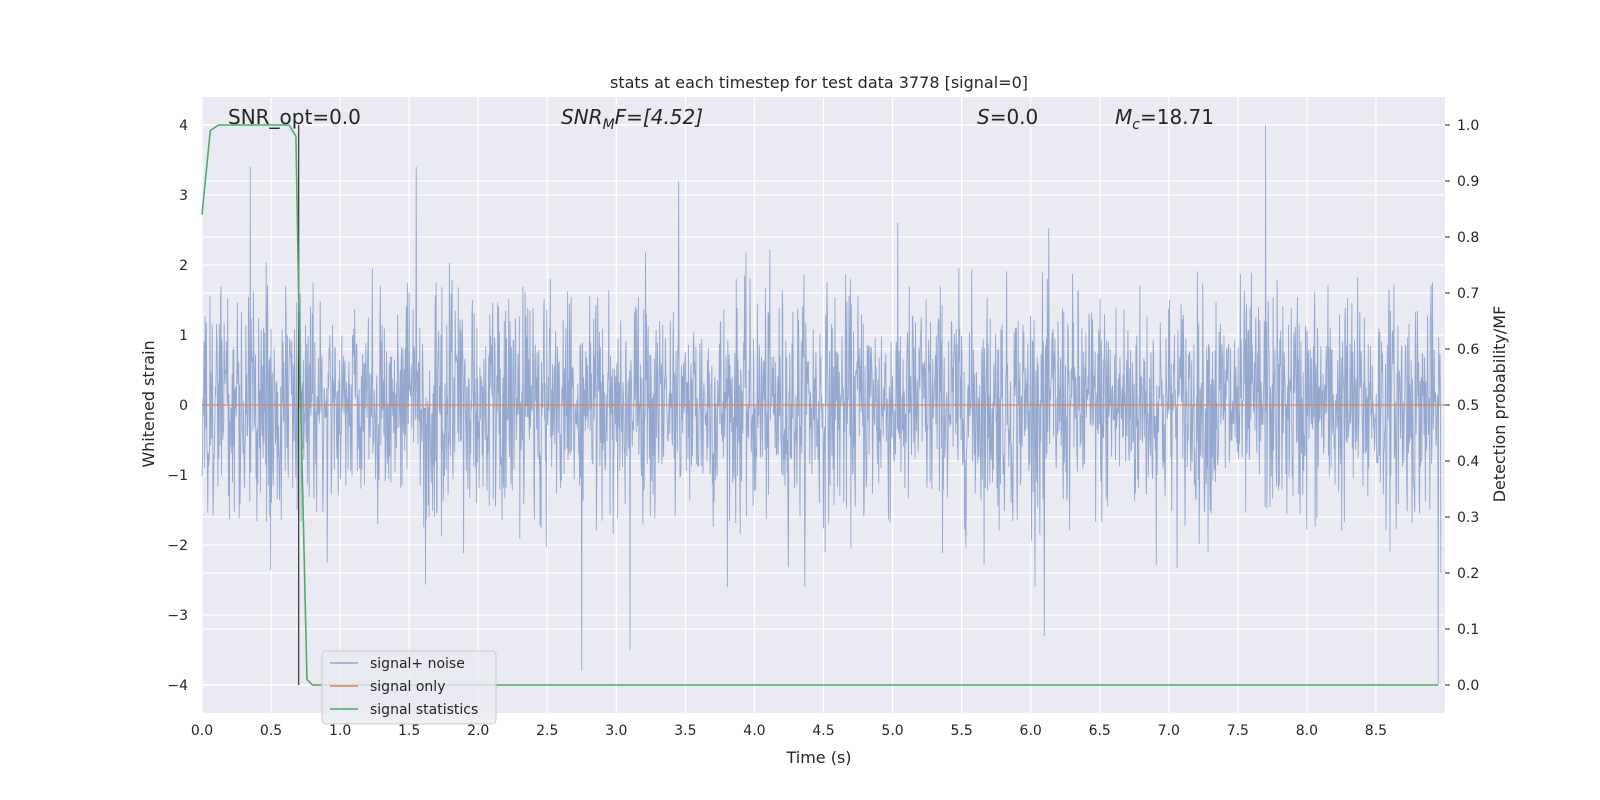 Image resolution: width=1600 pixels, height=800 pixels. Describe the element at coordinates (478, 731) in the screenshot. I see `x-tick-label: 2.0` at that location.